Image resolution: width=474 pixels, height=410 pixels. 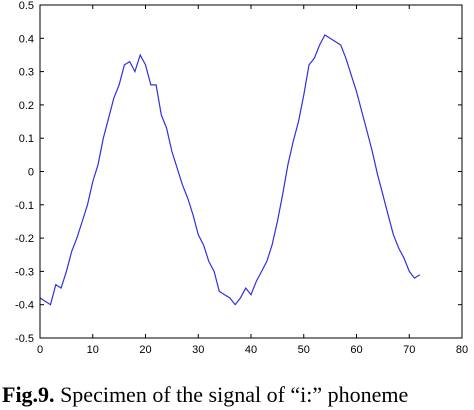 I want to click on x-tick-label: 0, so click(x=40, y=350).